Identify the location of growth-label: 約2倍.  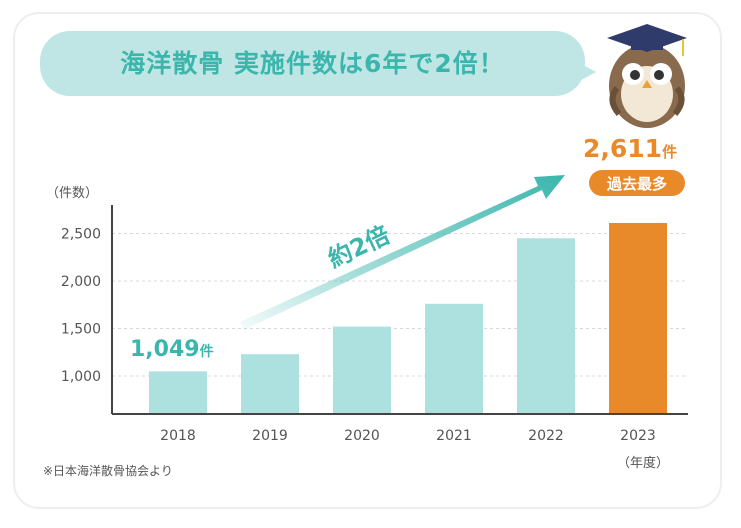
(359, 247).